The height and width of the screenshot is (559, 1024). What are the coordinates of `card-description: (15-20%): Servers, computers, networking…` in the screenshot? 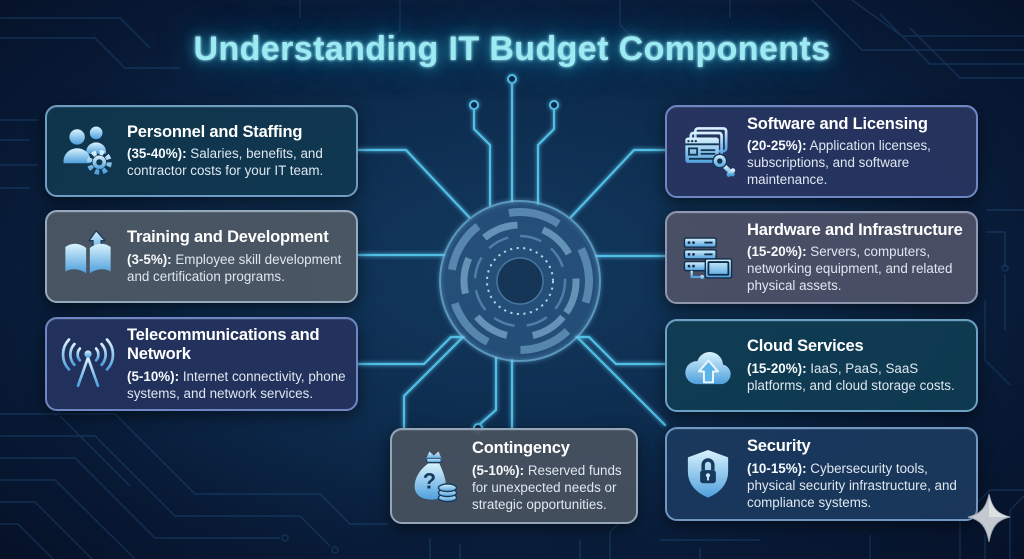 It's located at (857, 268).